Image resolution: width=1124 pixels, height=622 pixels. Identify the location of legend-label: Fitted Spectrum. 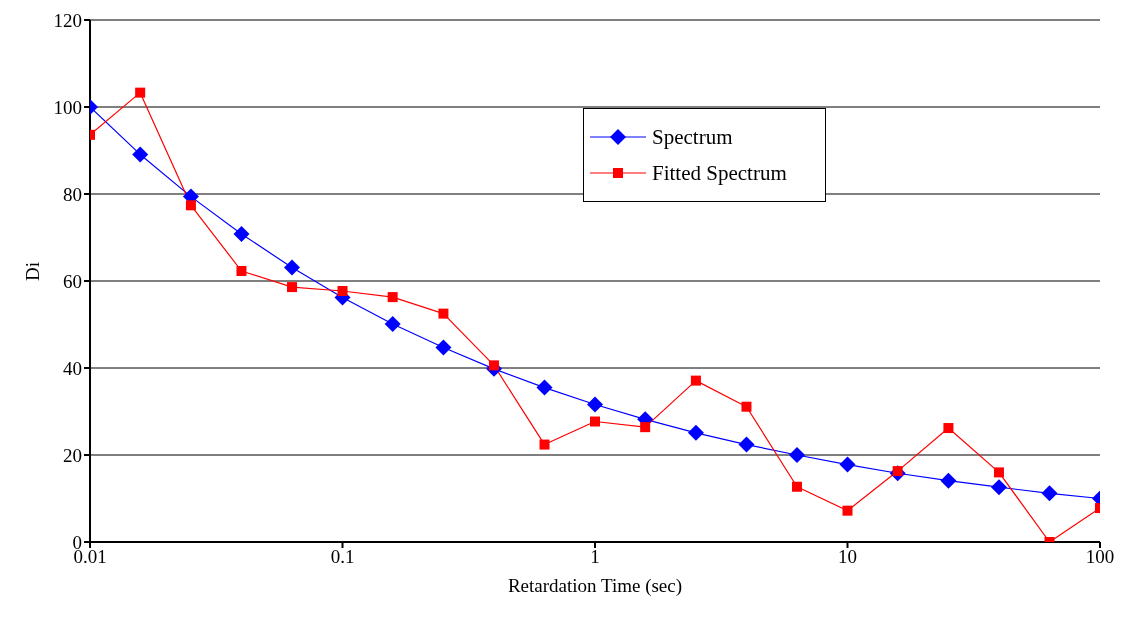
(719, 173).